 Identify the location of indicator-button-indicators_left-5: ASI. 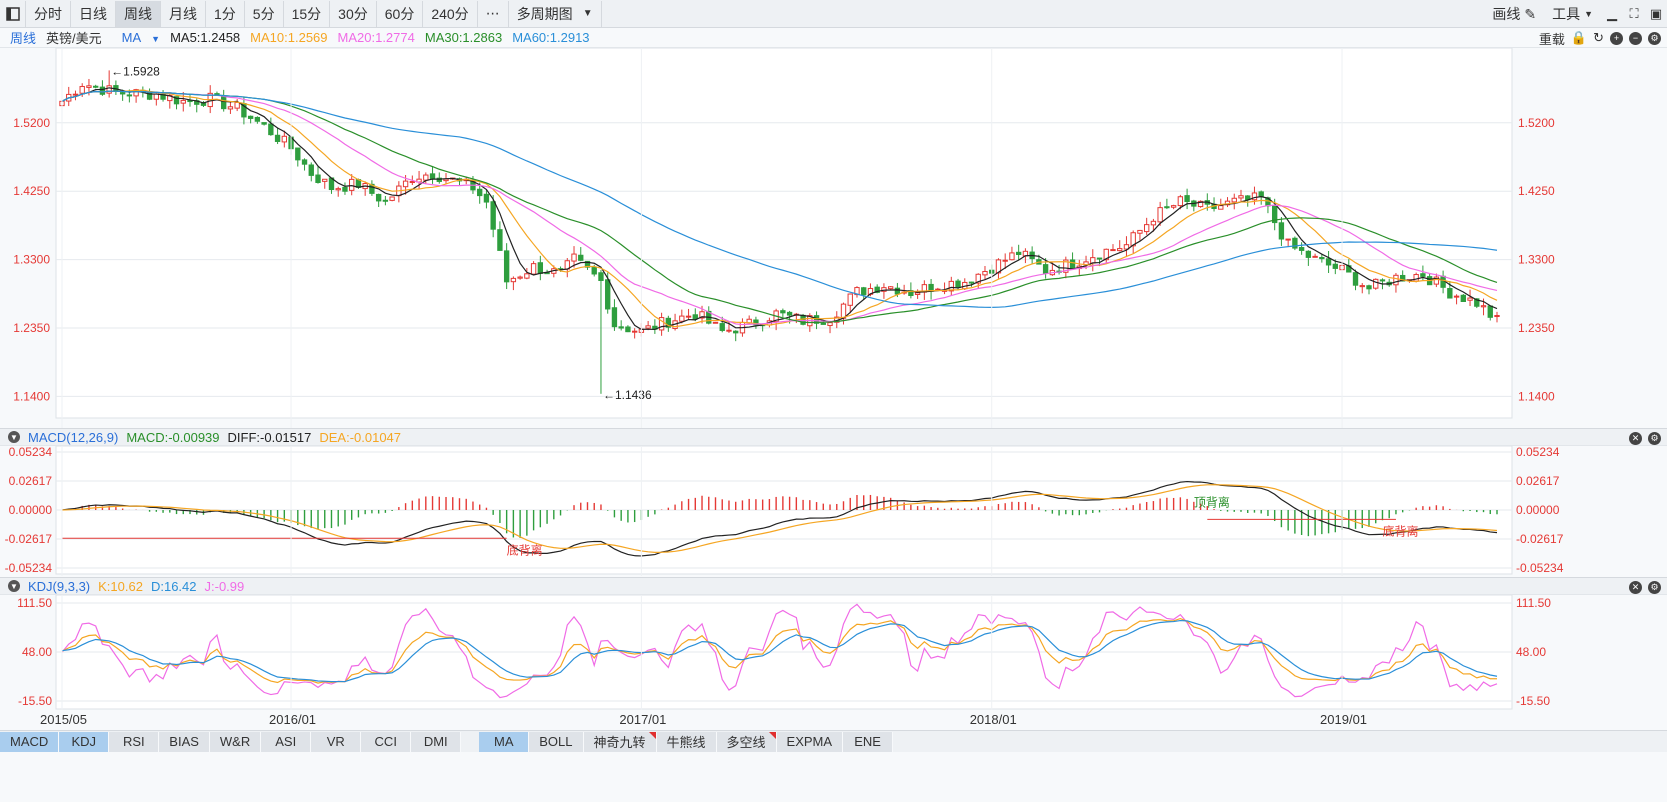
(286, 741).